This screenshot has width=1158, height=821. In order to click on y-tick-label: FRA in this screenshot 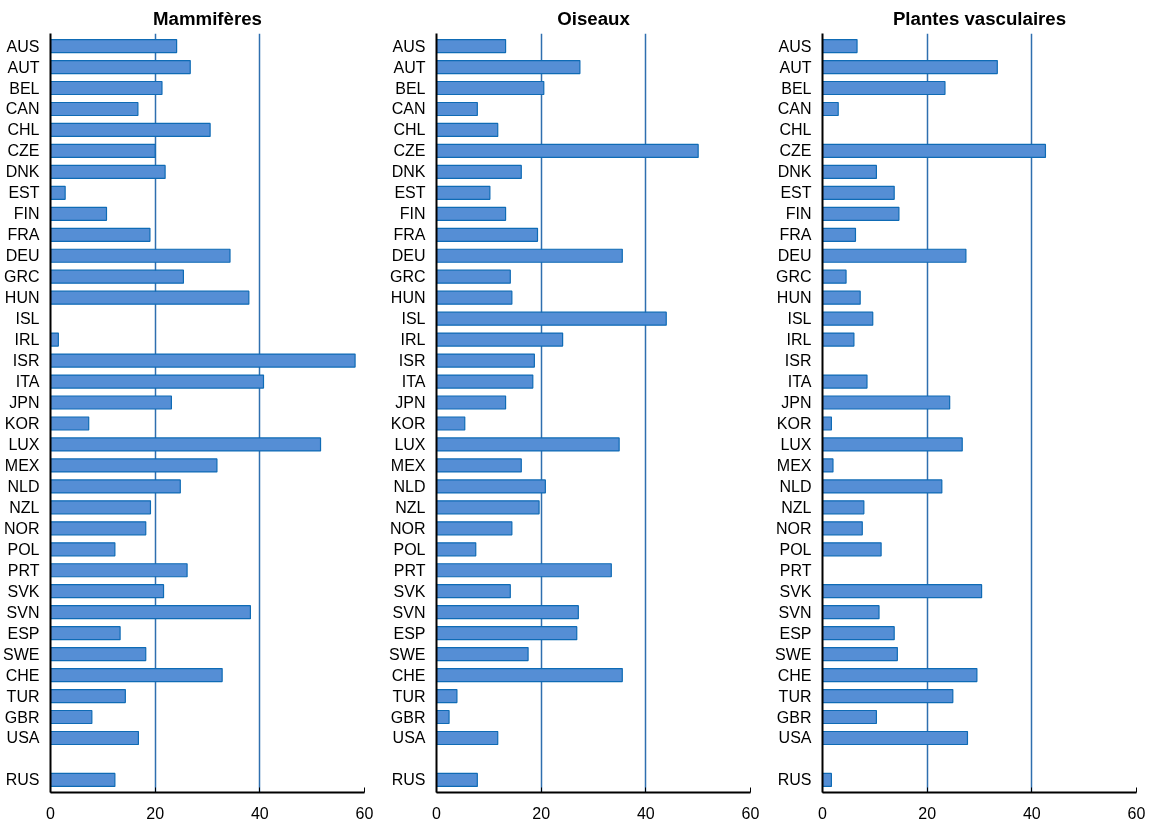, I will do `click(23, 235)`.